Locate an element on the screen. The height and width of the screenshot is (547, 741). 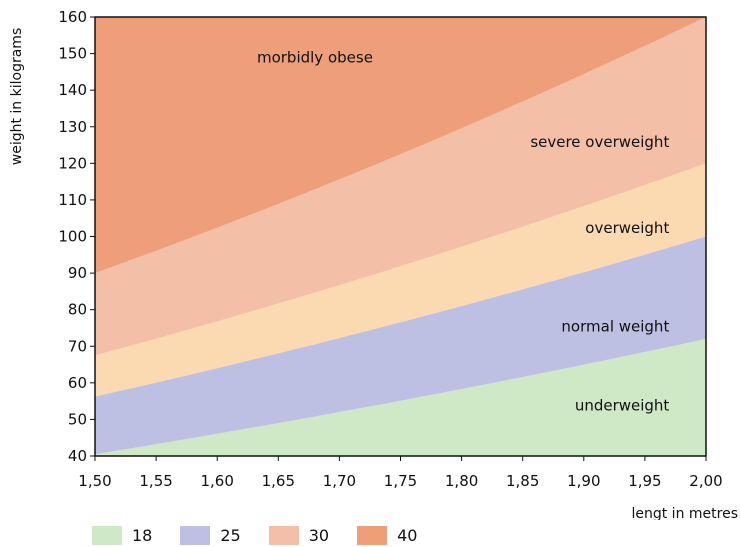
band-label-overweight: overweight is located at coordinates (627, 228).